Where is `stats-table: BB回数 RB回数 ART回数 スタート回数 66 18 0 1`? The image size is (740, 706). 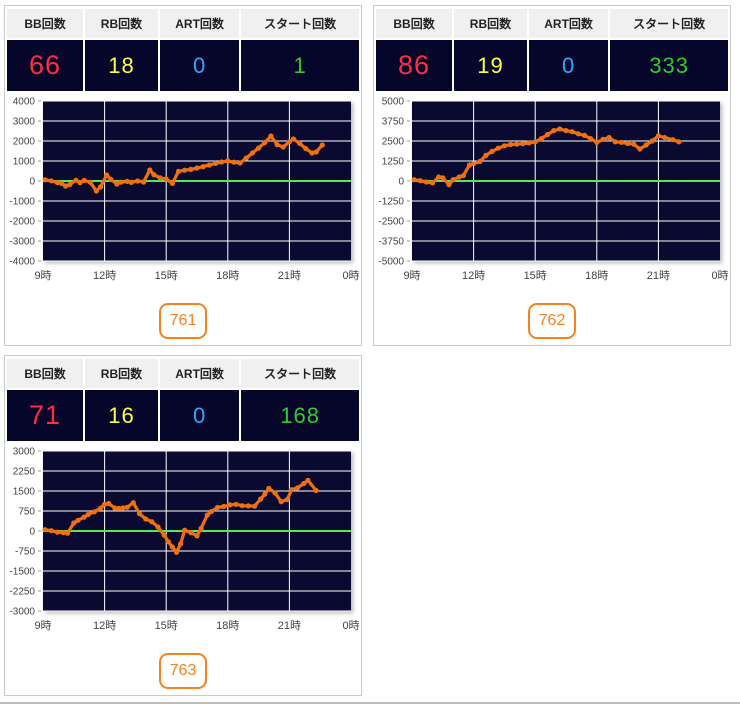 stats-table: BB回数 RB回数 ART回数 スタート回数 66 18 0 1 is located at coordinates (183, 50).